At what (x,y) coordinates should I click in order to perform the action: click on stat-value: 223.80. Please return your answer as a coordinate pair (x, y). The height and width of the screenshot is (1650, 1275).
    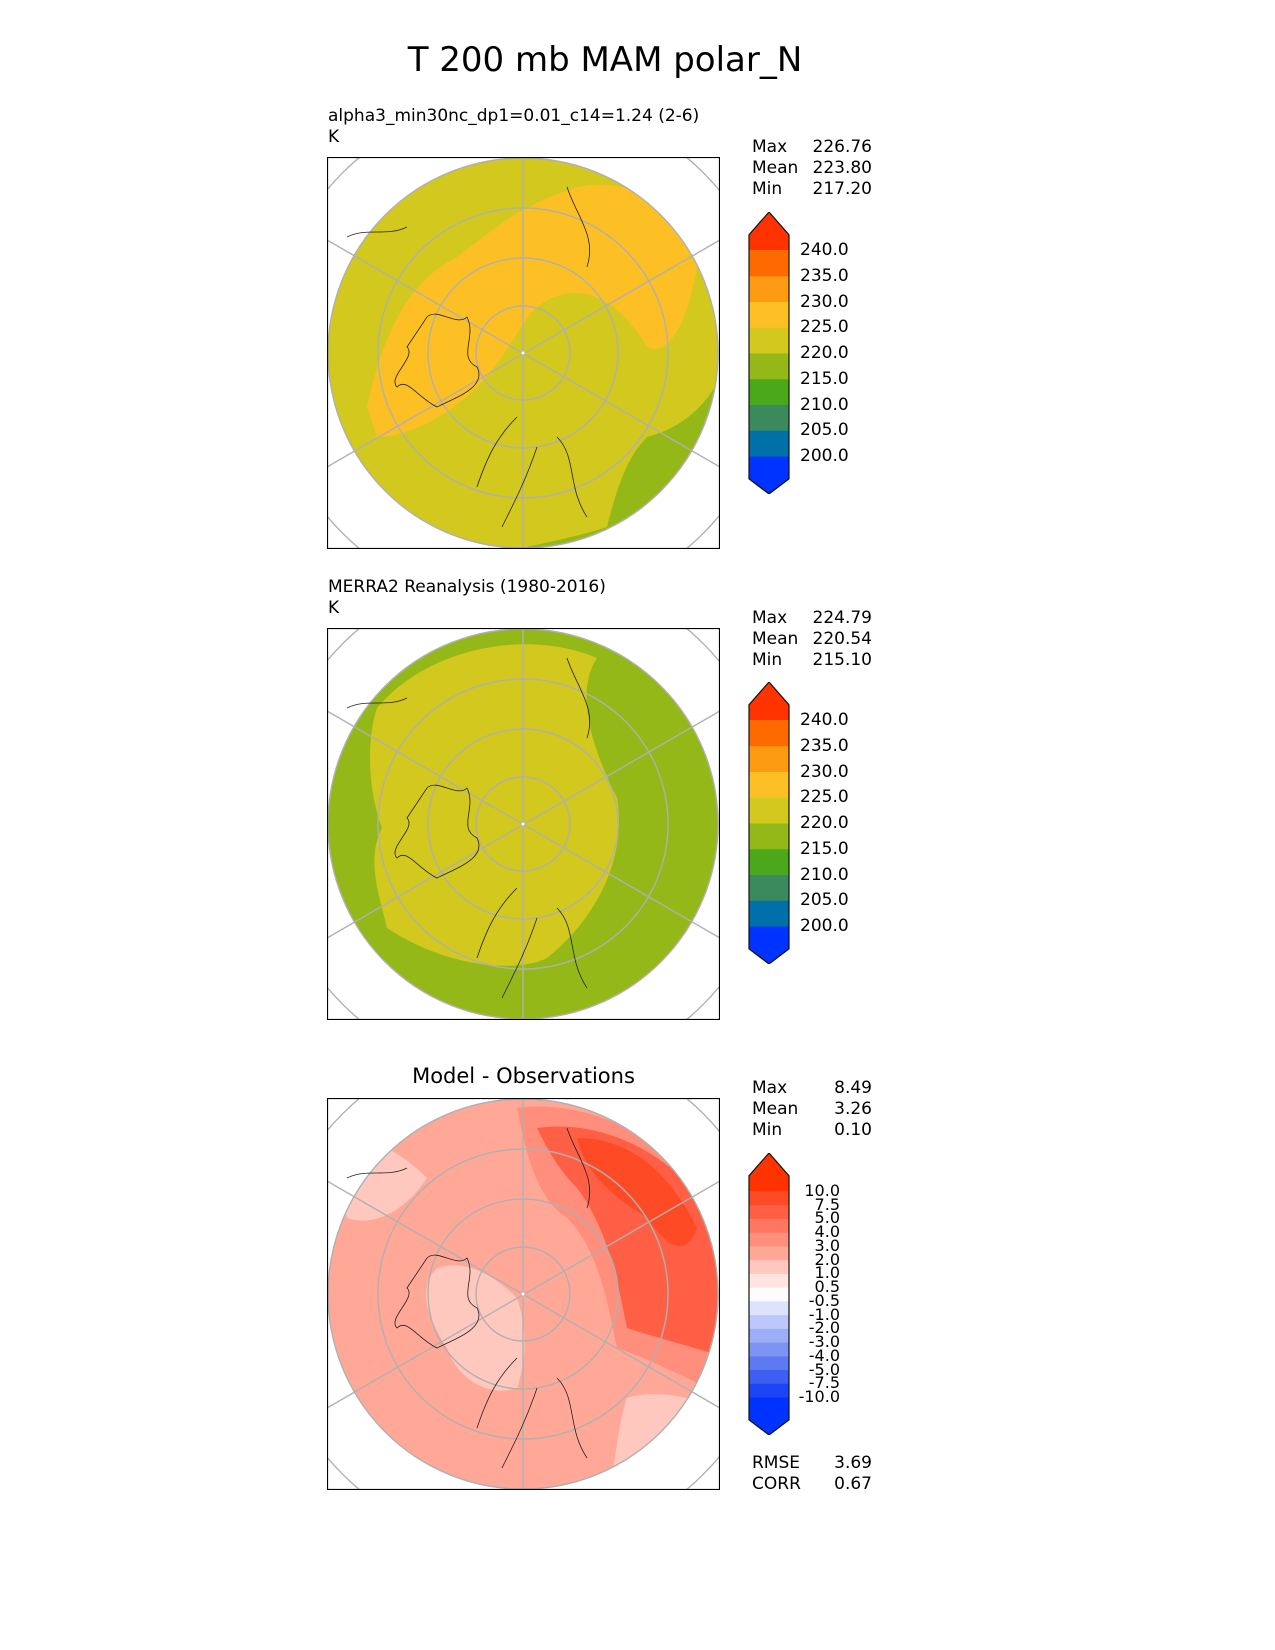
    Looking at the image, I should click on (842, 168).